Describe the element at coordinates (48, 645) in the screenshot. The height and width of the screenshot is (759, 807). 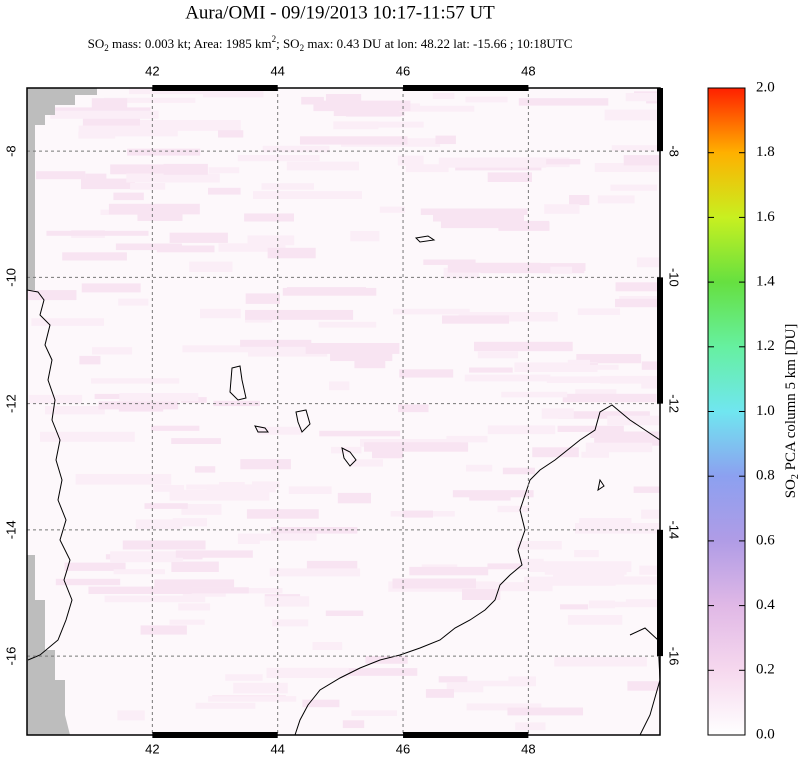
I see `no-data` at that location.